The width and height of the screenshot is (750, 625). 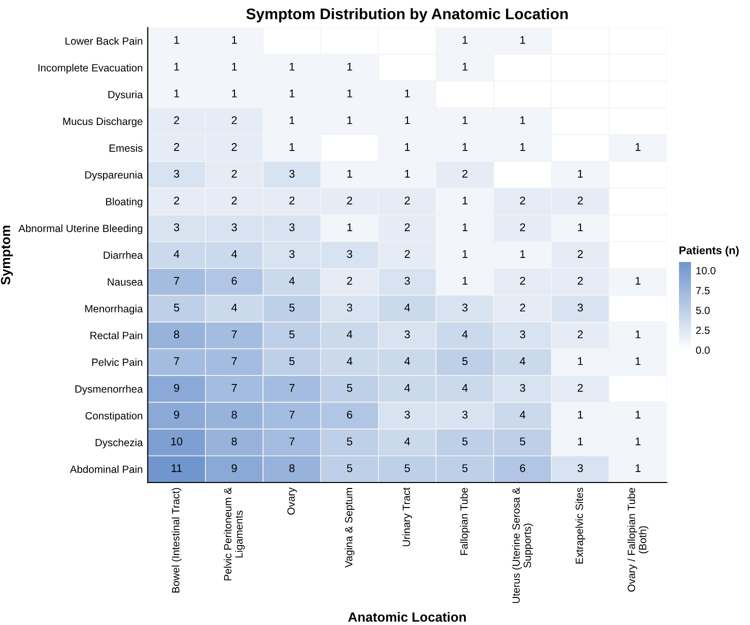 I want to click on x-tick-label: Pelvic Peritoneum & Ligaments, so click(x=234, y=534).